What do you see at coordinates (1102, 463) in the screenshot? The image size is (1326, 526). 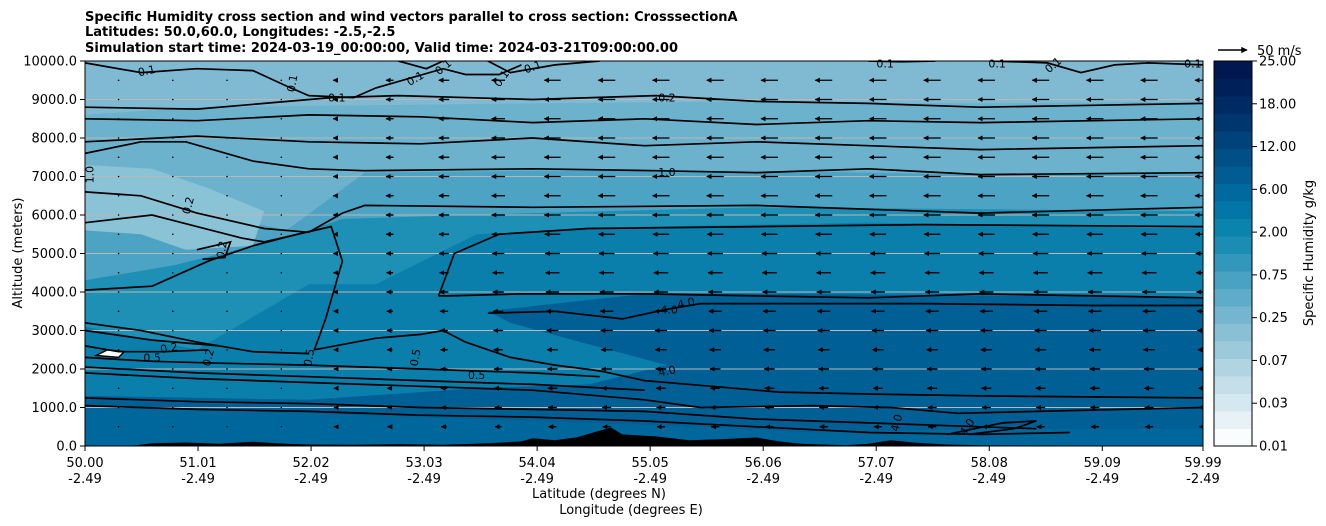 I see `x-tick-label-latitude: 59.09` at bounding box center [1102, 463].